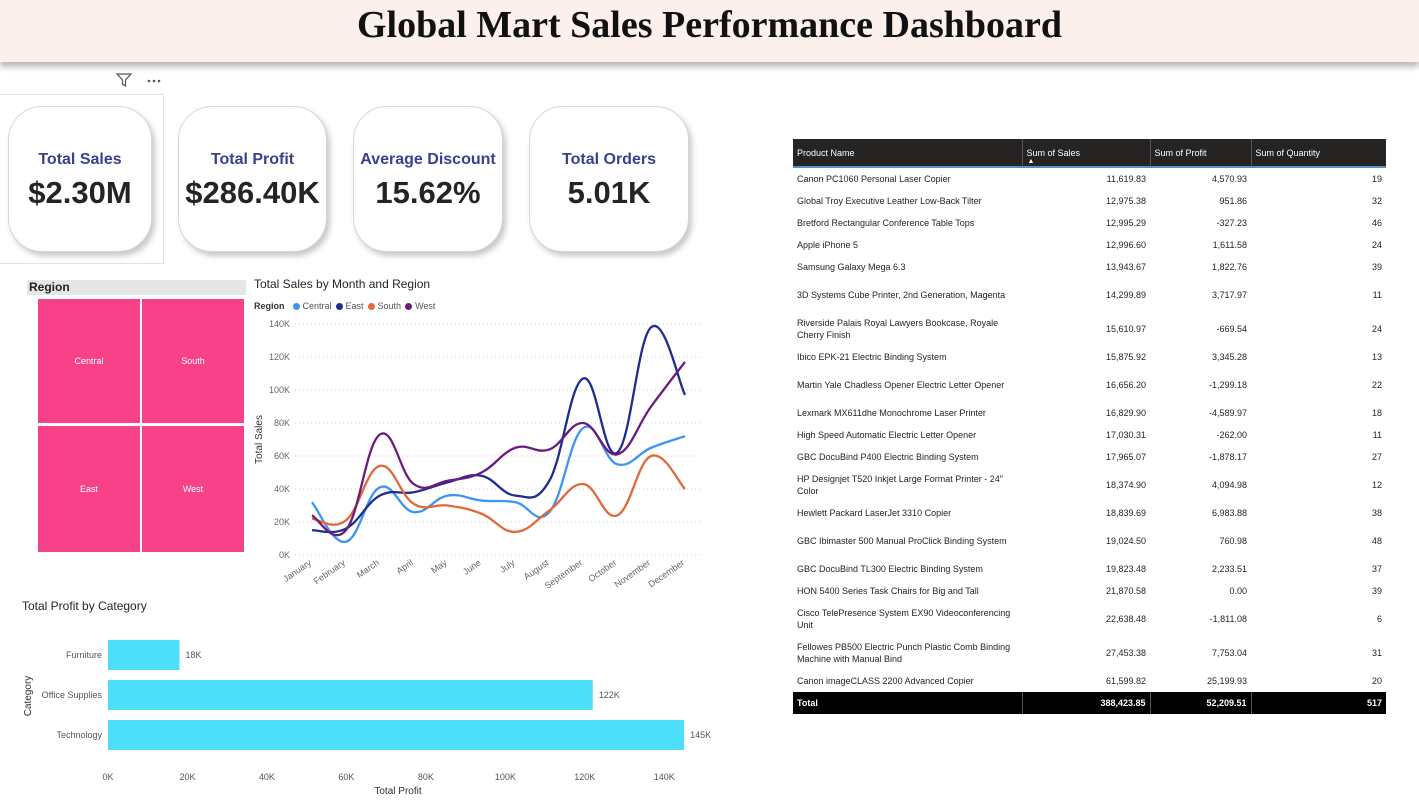 The width and height of the screenshot is (1419, 800). I want to click on cell-sum-of-quantity: 20, so click(1376, 681).